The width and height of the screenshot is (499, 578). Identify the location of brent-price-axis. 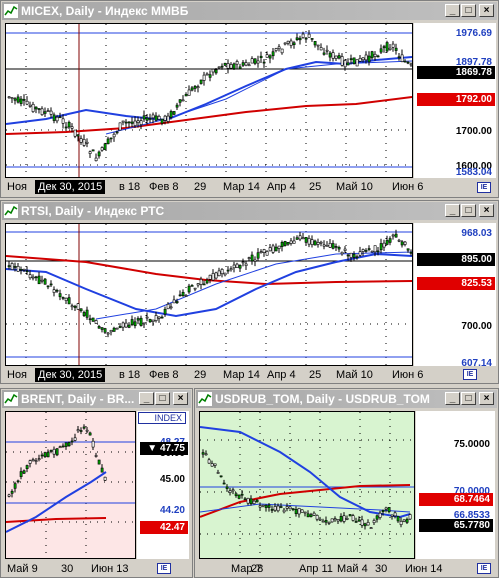
(163, 485).